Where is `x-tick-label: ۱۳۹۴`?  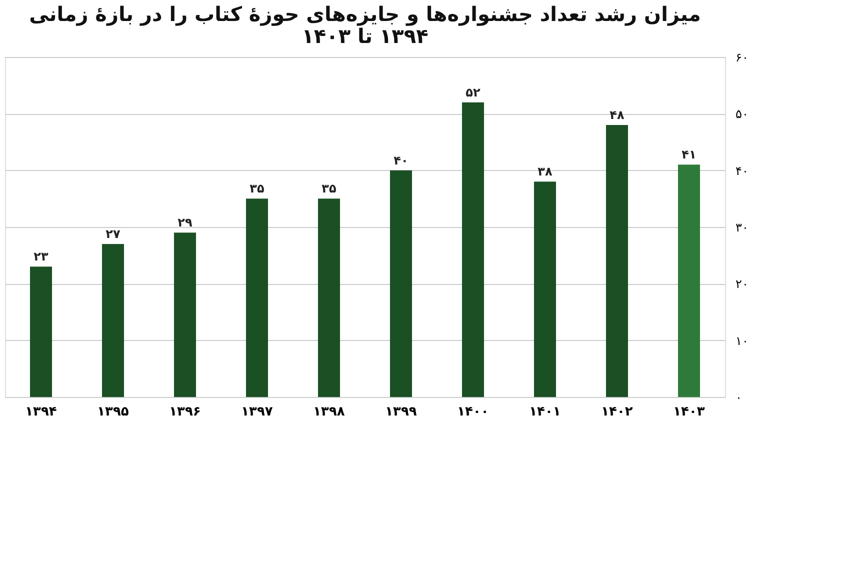 x-tick-label: ۱۳۹۴ is located at coordinates (41, 412).